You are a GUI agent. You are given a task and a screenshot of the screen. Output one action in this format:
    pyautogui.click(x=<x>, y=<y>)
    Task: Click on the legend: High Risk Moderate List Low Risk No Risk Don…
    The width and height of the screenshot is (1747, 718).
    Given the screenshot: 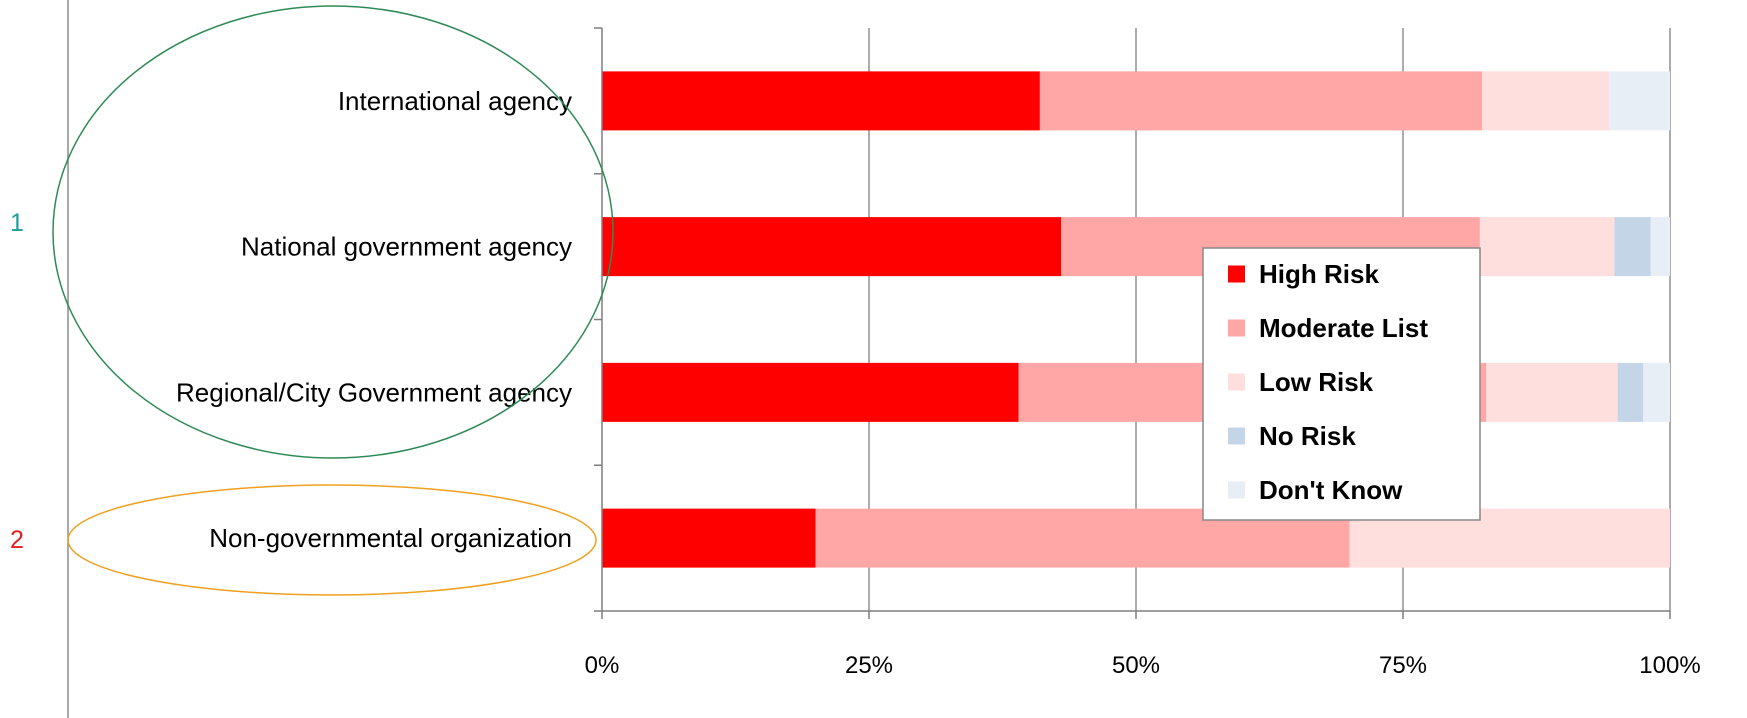 What is the action you would take?
    pyautogui.click(x=1341, y=384)
    